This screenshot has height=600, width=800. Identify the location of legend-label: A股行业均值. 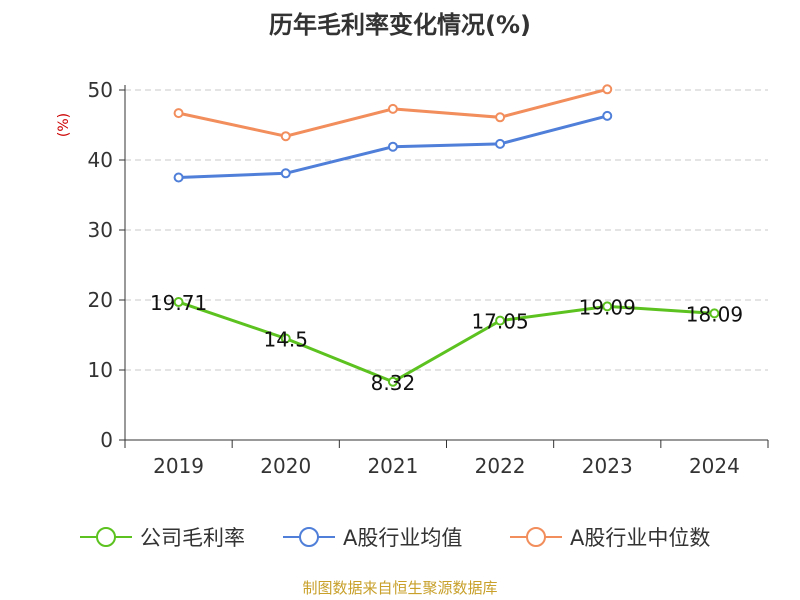
(402, 538).